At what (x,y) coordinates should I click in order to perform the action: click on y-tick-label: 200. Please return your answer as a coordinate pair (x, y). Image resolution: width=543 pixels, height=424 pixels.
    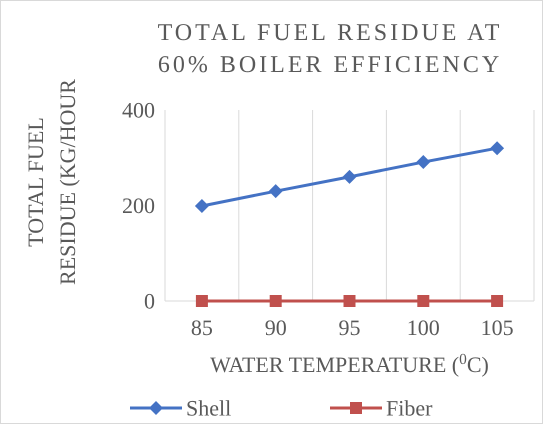
    Looking at the image, I should click on (138, 205).